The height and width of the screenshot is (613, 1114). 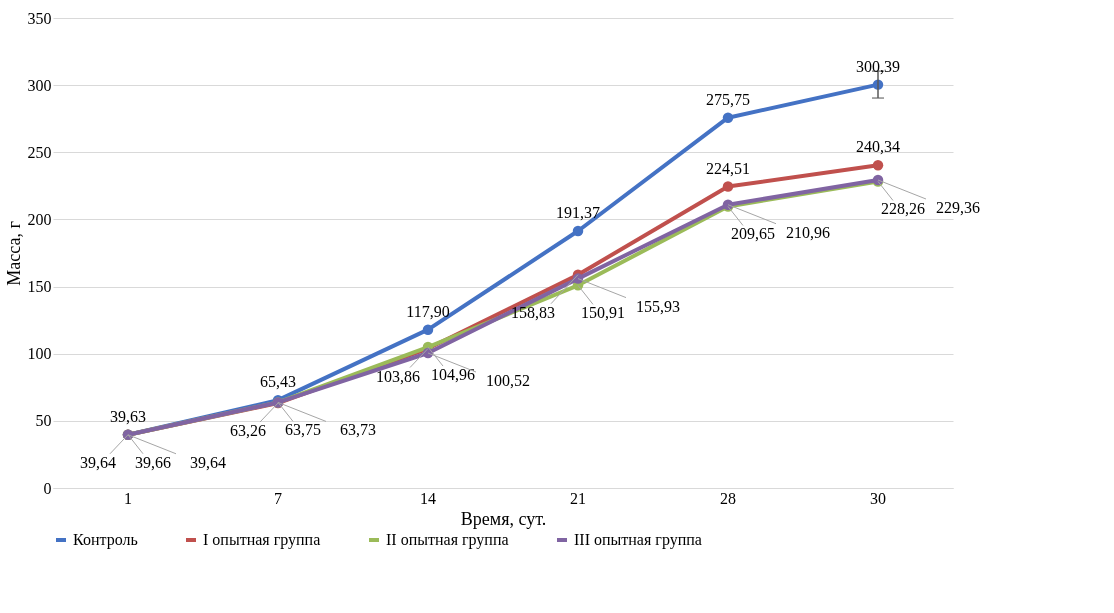 I want to click on data-label: 300,39, so click(x=878, y=66).